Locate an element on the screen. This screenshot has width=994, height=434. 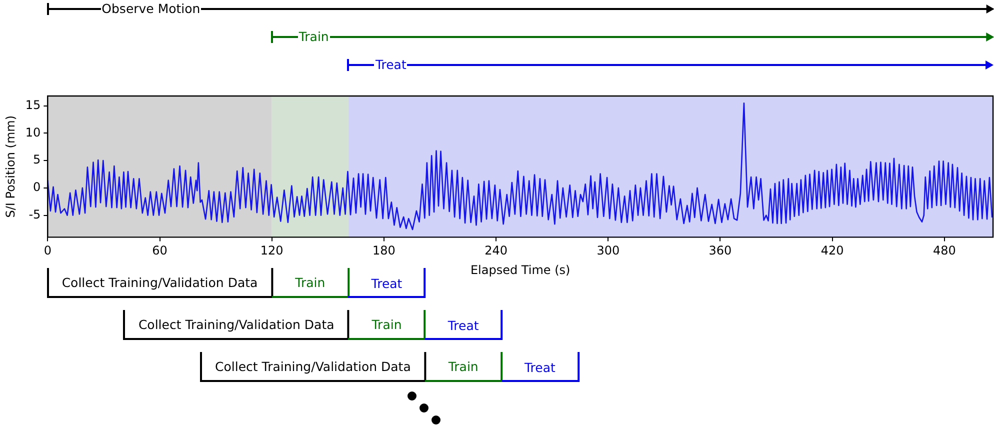
text: Observe Motion is located at coordinates (151, 8).